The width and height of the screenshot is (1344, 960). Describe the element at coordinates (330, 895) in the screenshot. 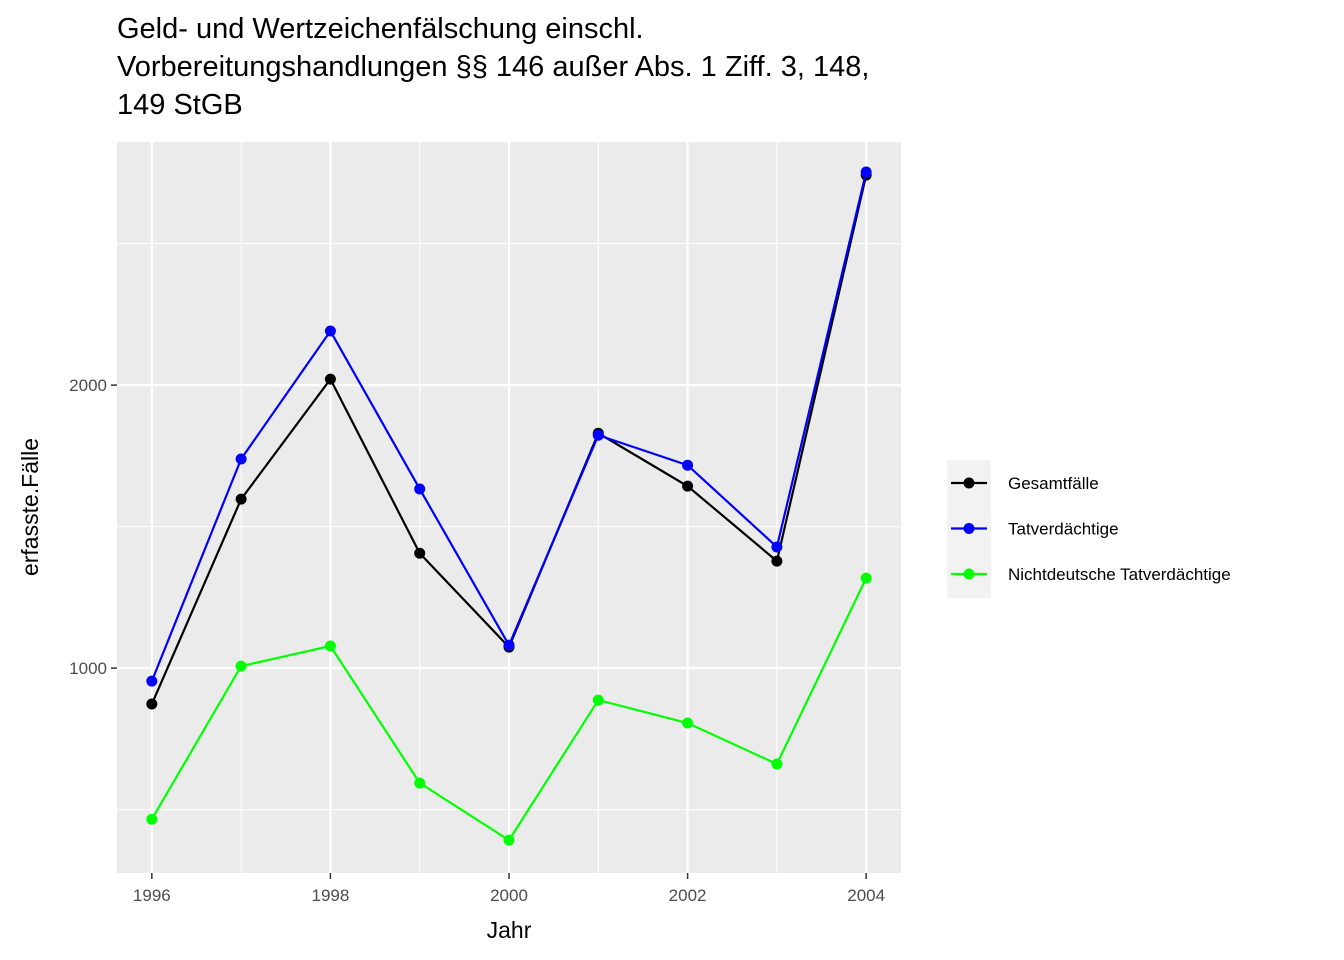

I see `x-tick-label: 1998` at that location.